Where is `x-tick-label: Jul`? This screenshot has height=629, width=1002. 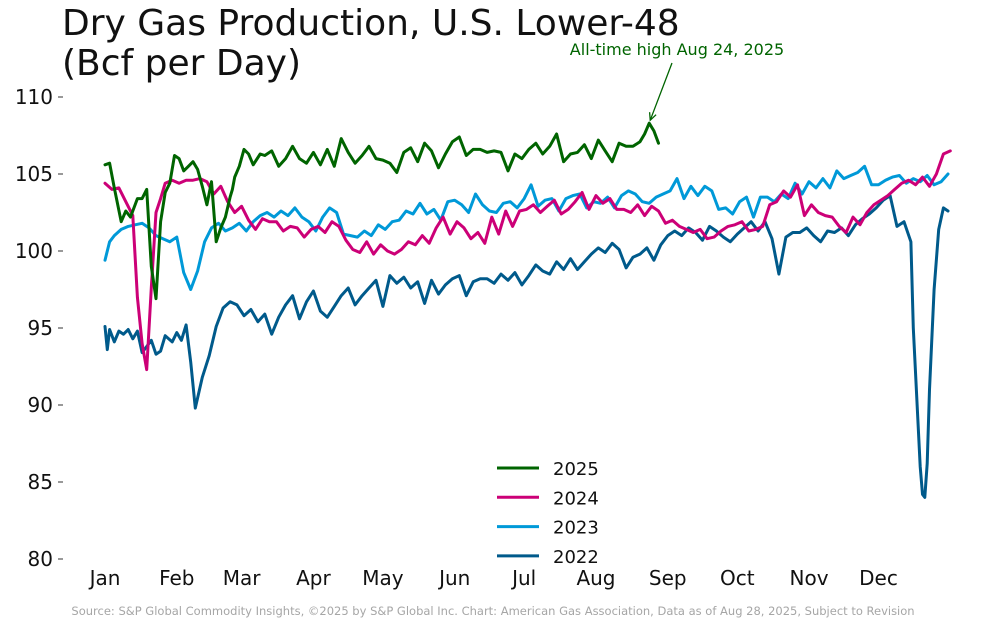
x-tick-label: Jul is located at coordinates (523, 578).